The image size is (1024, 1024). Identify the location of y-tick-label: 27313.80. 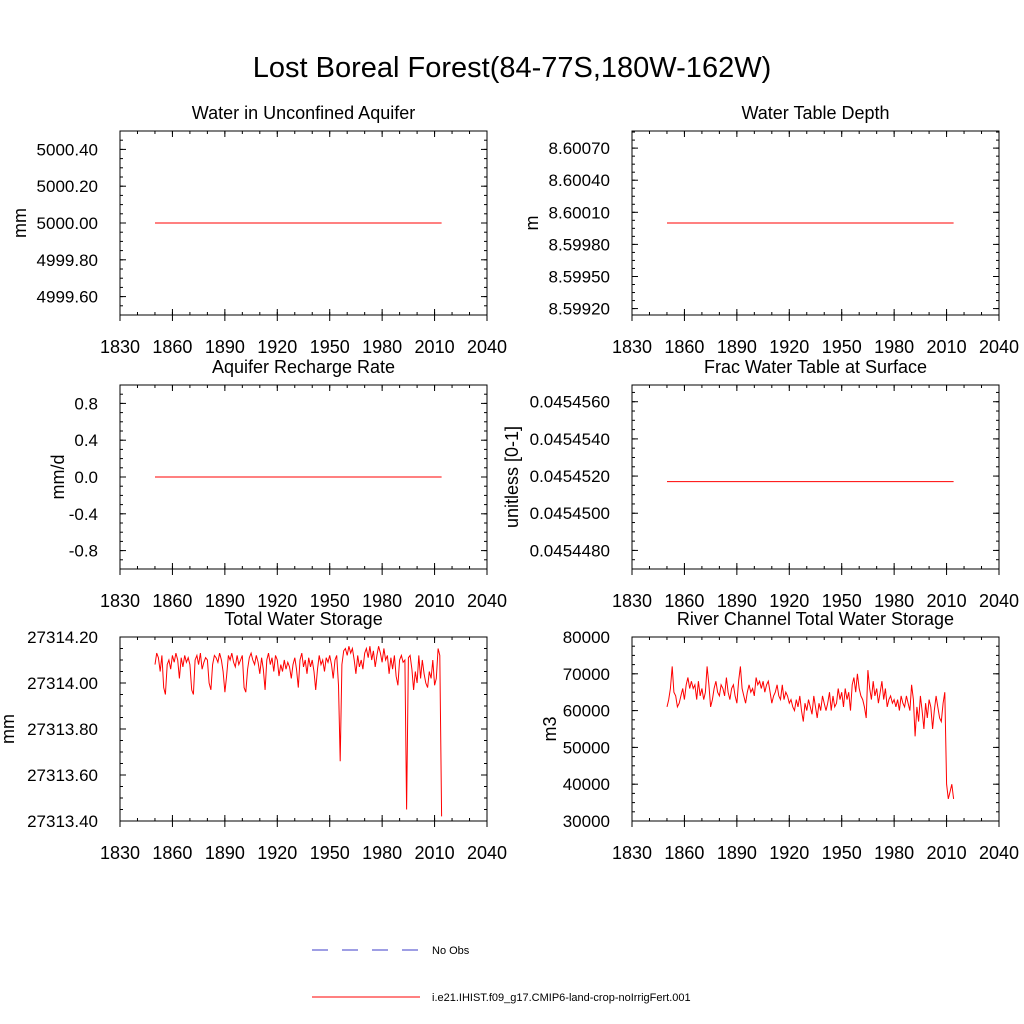
(62, 729).